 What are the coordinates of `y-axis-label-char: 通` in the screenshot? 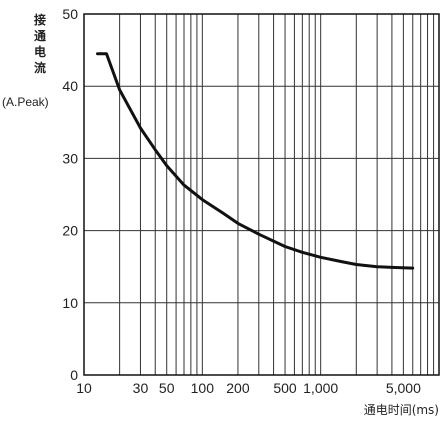 It's located at (40, 35).